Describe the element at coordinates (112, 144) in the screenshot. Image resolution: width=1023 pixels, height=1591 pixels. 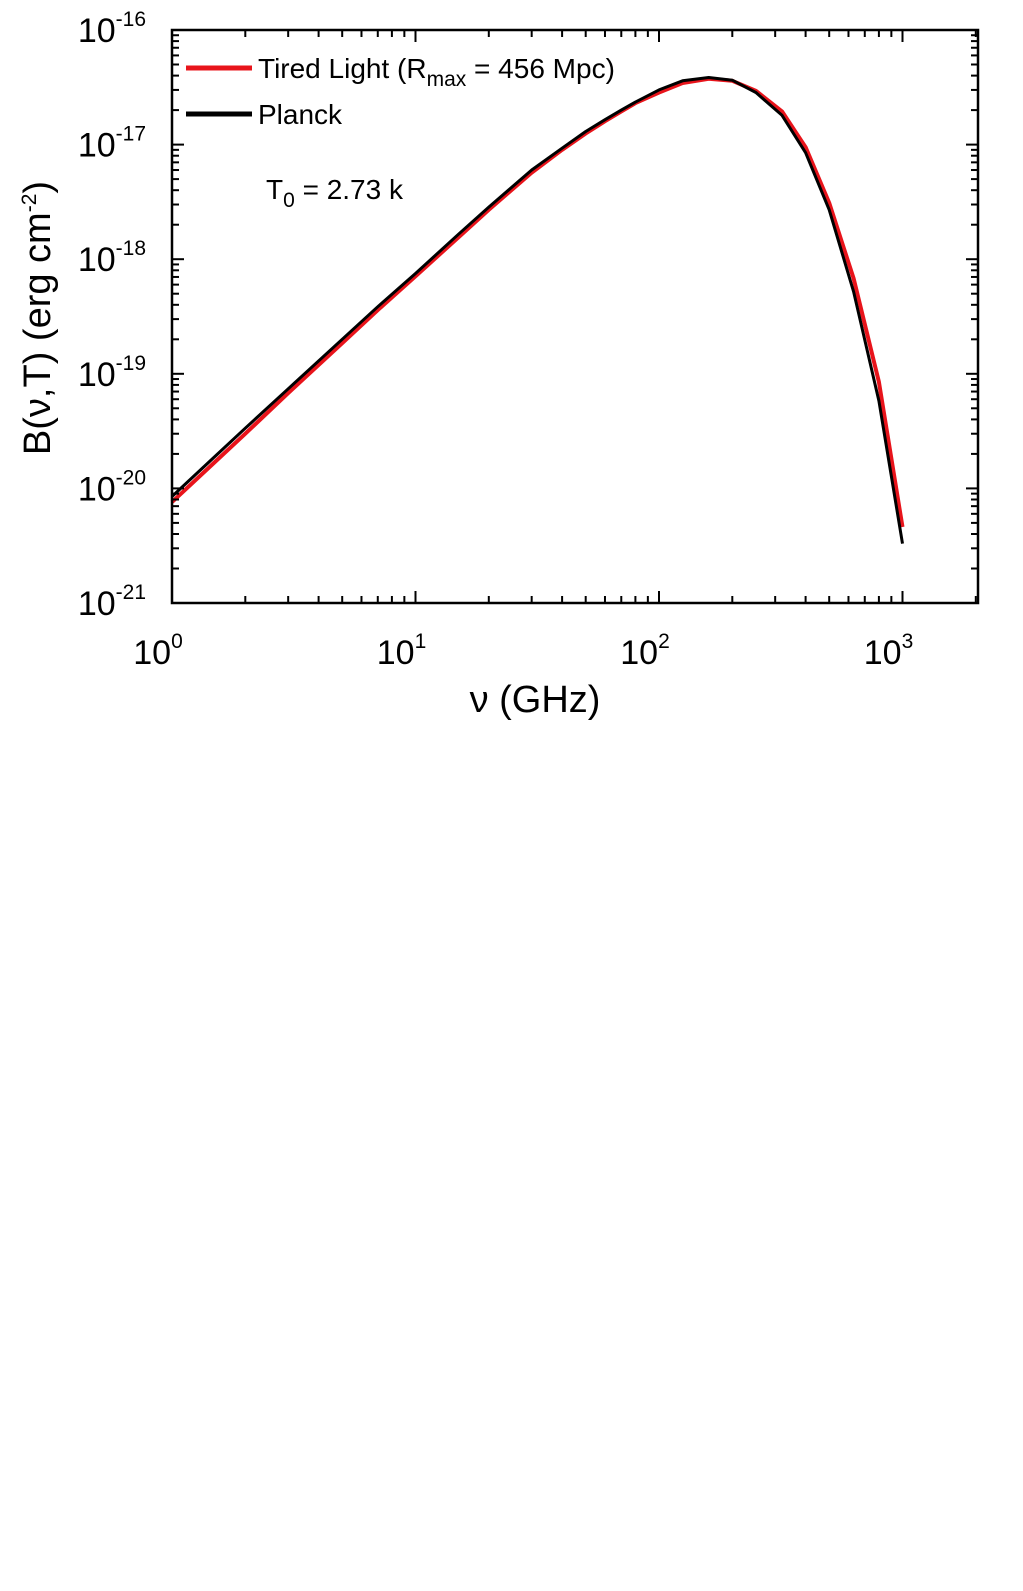
I see `y-tick-label: 10-17` at that location.